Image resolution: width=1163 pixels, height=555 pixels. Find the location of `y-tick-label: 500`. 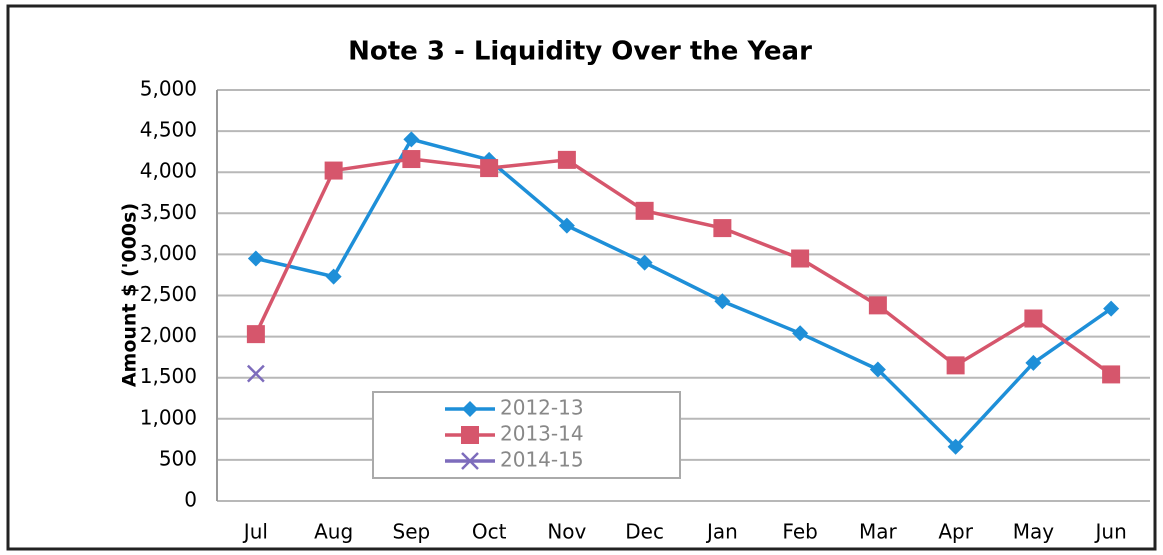

y-tick-label: 500 is located at coordinates (178, 458).